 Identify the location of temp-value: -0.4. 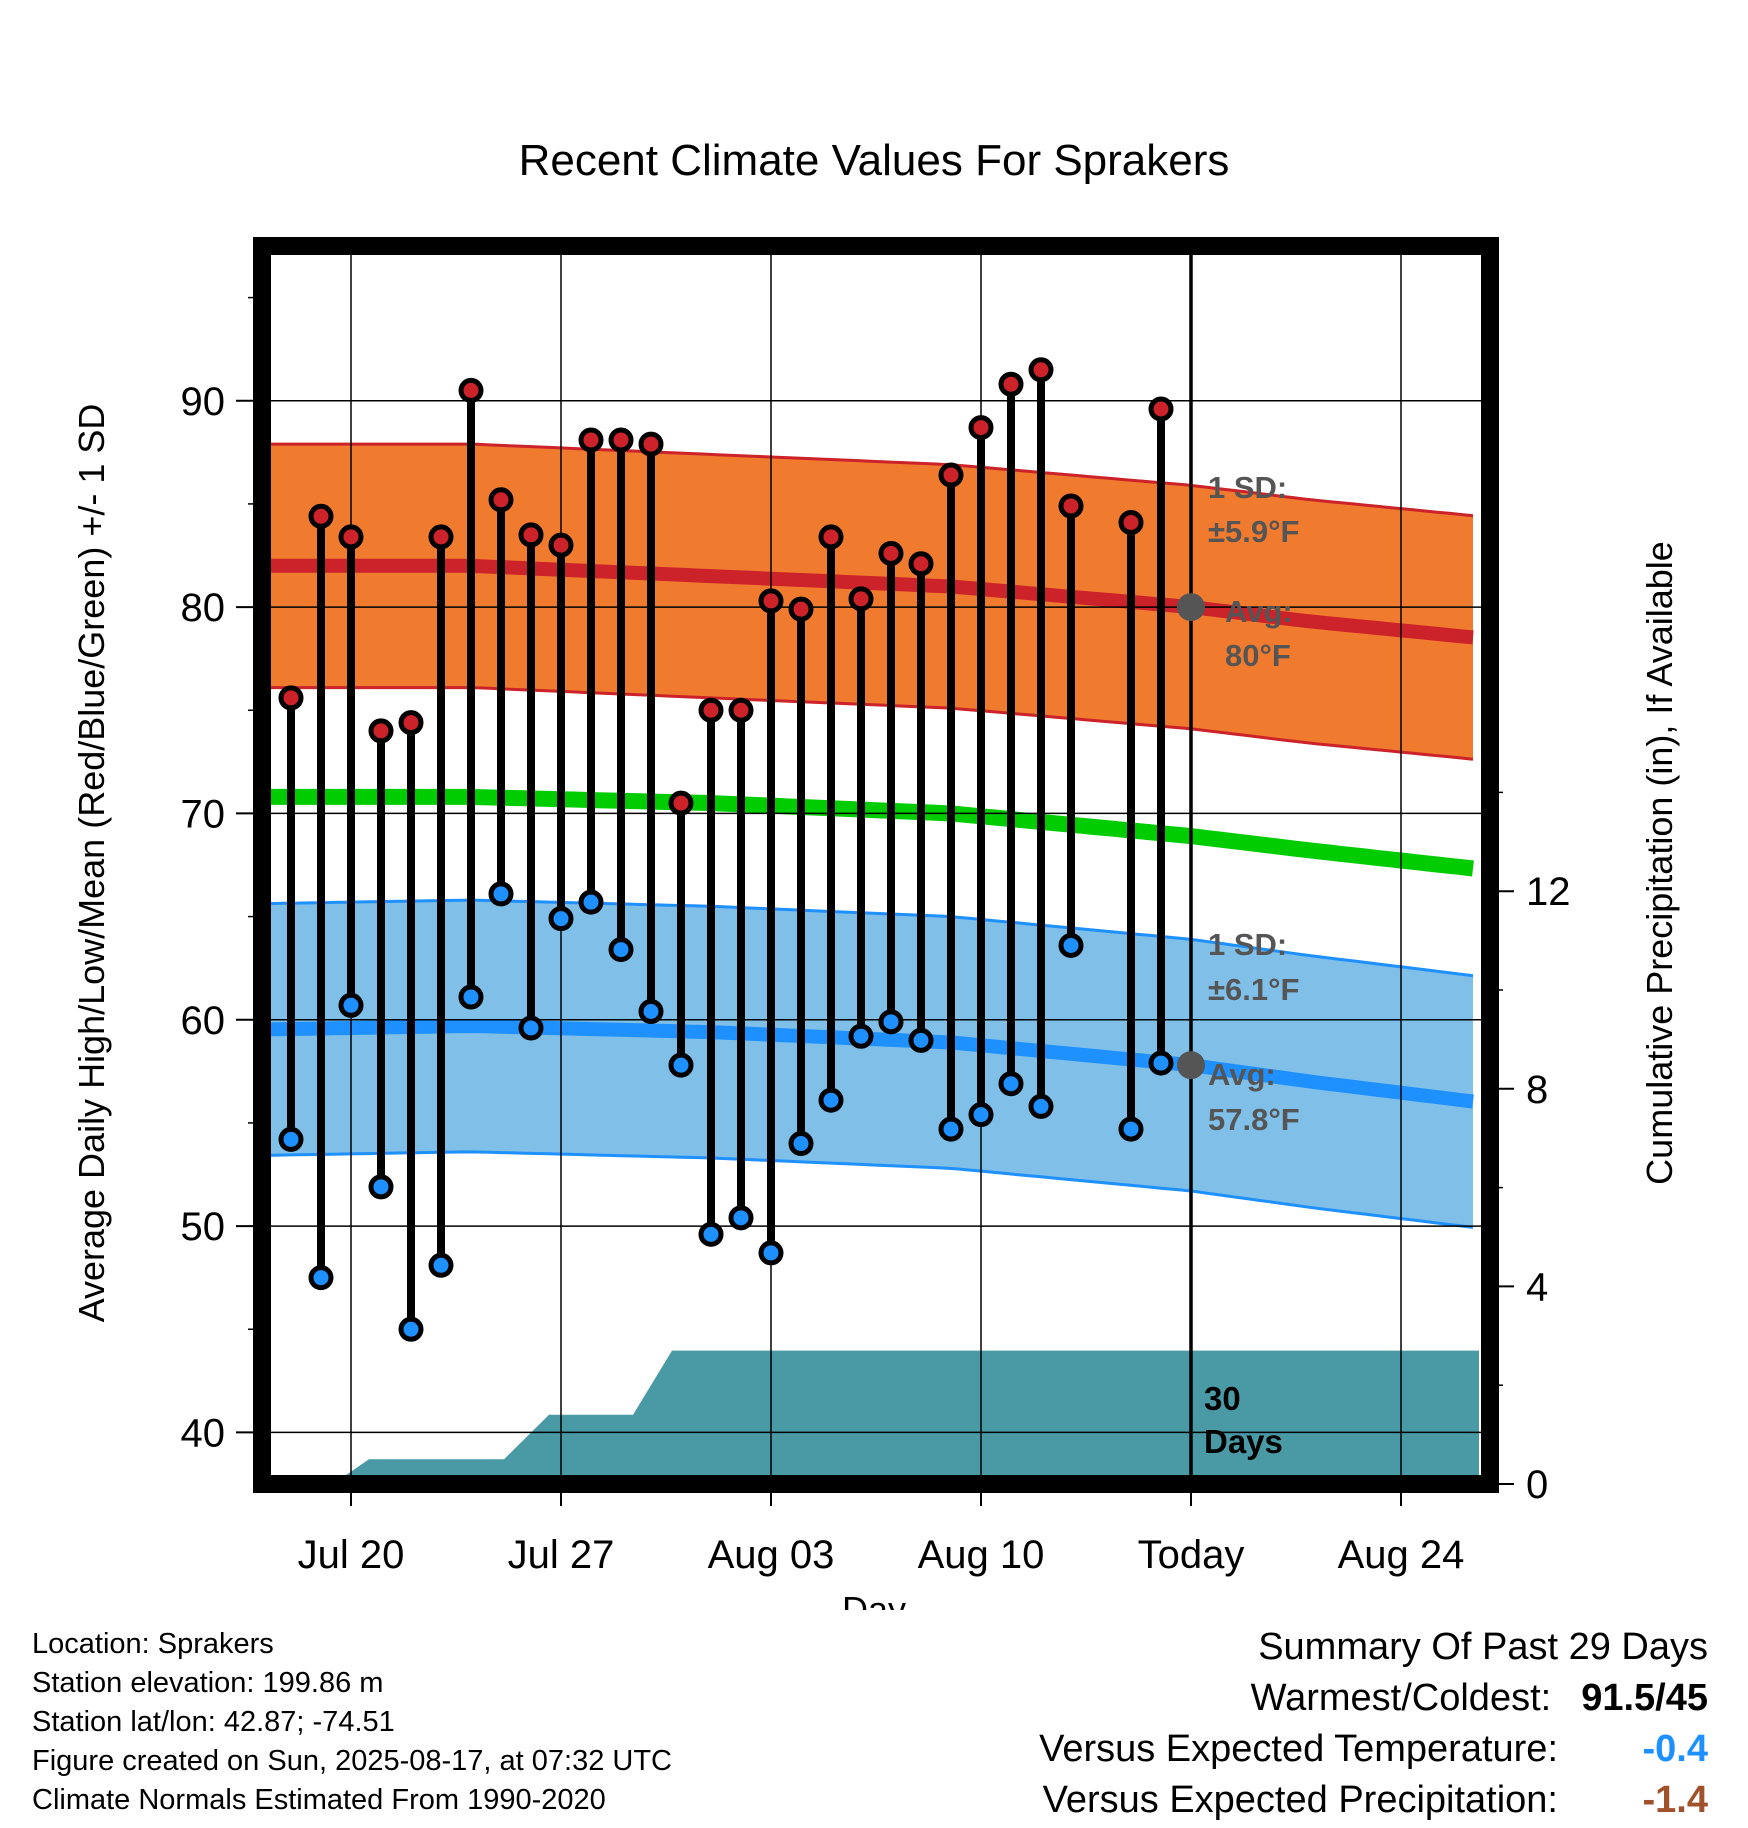
(1675, 1749).